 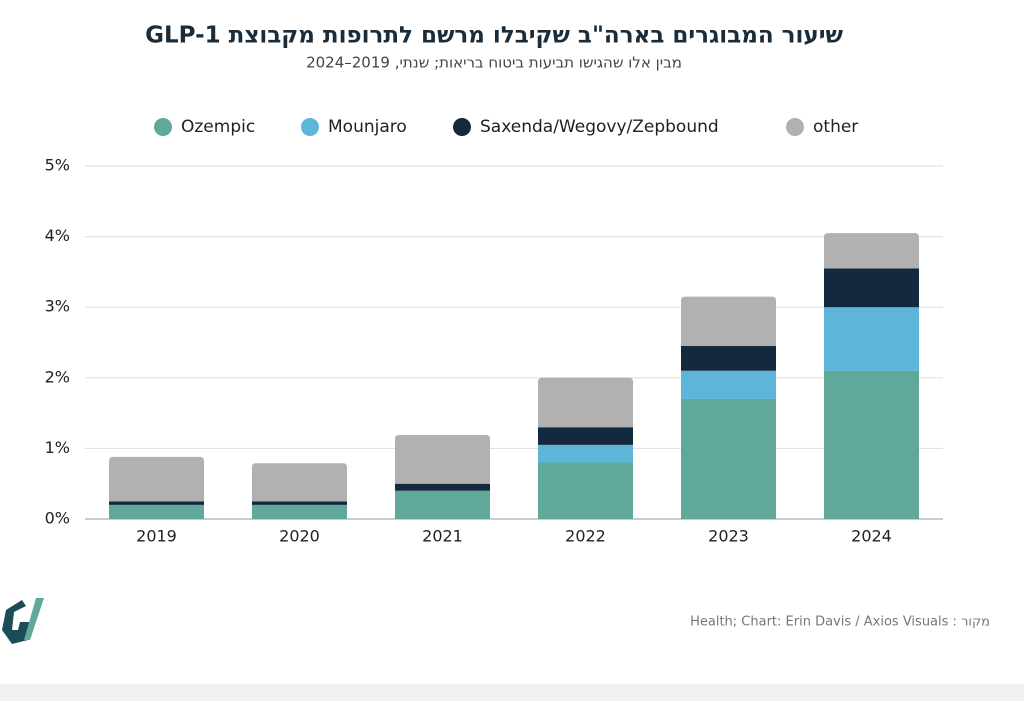 What do you see at coordinates (218, 127) in the screenshot?
I see `legend-label: Ozempic` at bounding box center [218, 127].